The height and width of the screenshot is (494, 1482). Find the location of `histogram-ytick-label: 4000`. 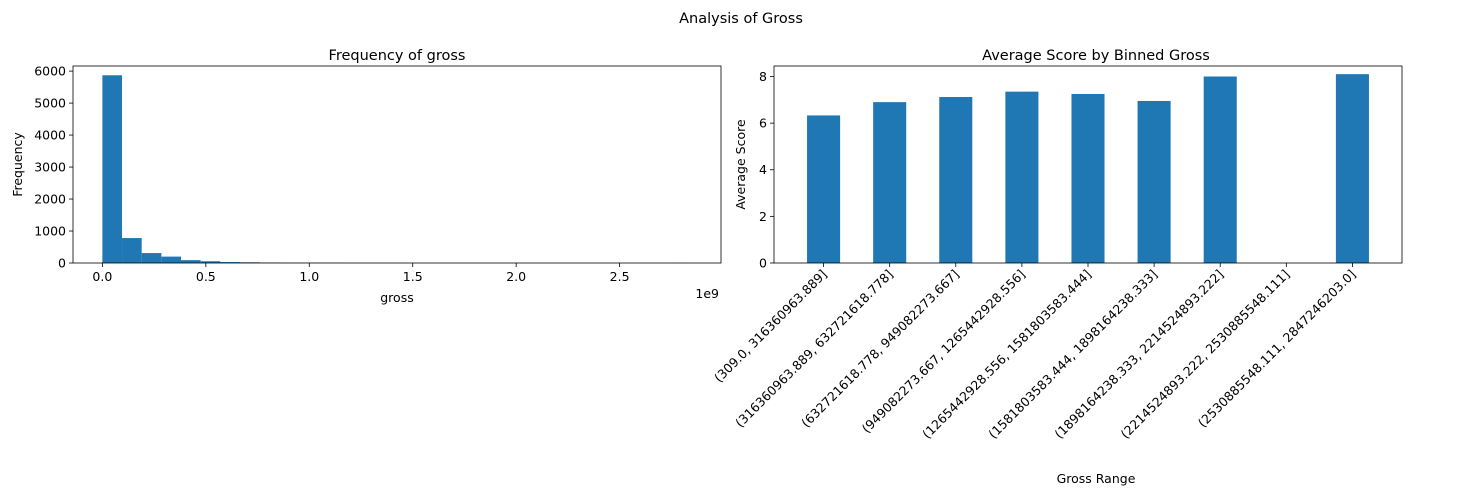

histogram-ytick-label: 4000 is located at coordinates (50, 135).